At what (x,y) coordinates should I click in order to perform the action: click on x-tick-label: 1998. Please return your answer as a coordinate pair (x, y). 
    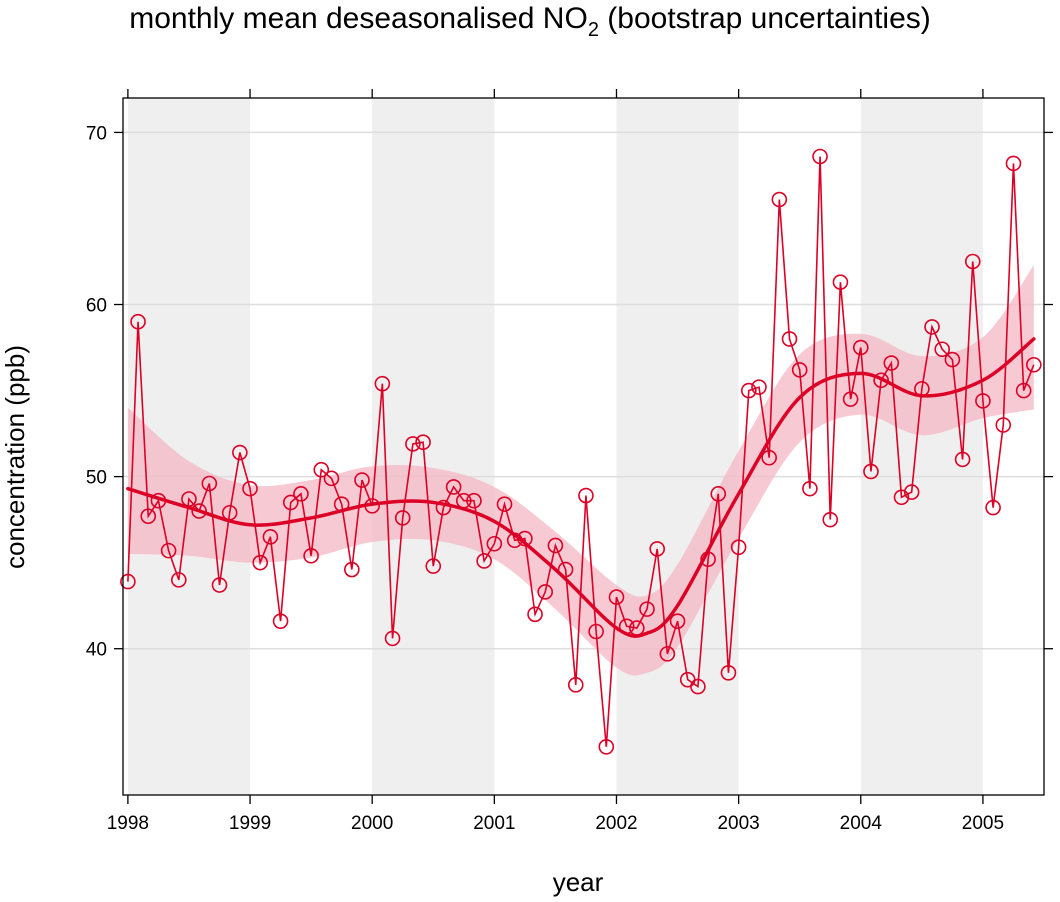
    Looking at the image, I should click on (128, 823).